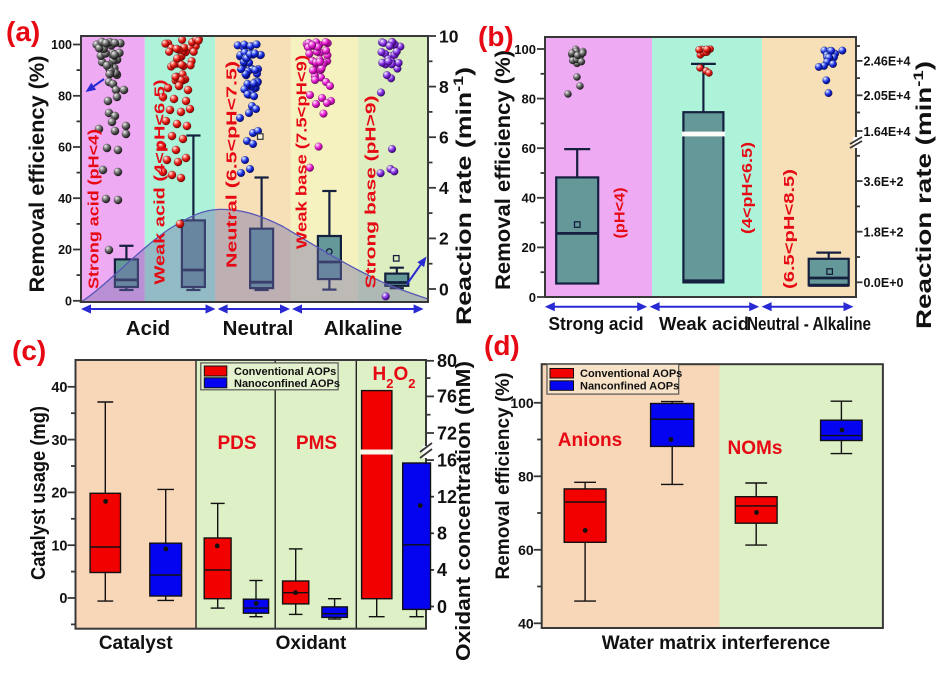 The height and width of the screenshot is (685, 936). I want to click on svg-text: Weak acid, so click(704, 324).